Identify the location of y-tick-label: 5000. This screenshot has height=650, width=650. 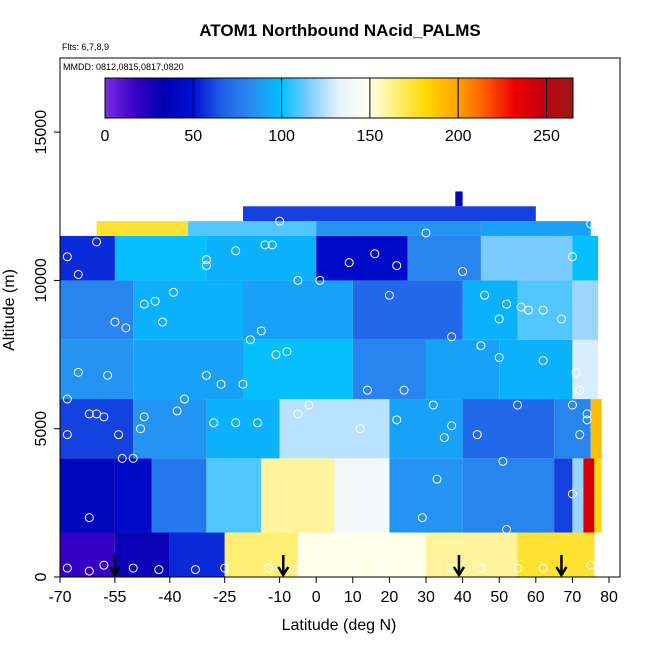
(41, 429).